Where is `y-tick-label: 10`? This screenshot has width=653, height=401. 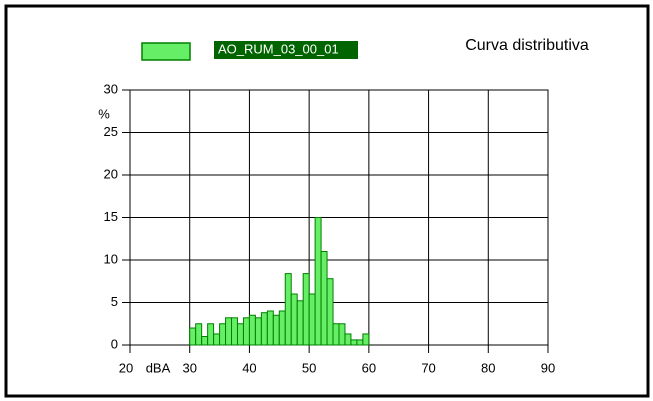 y-tick-label: 10 is located at coordinates (111, 258).